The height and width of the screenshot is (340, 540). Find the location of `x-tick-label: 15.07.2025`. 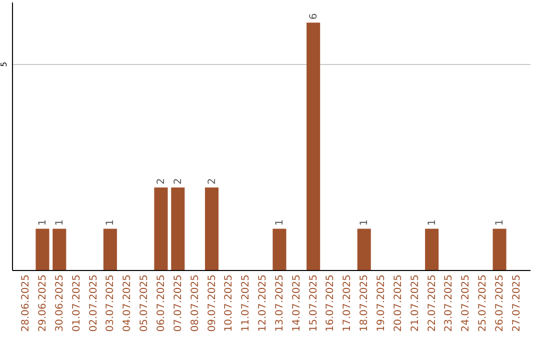

x-tick-label: 15.07.2025 is located at coordinates (314, 303).